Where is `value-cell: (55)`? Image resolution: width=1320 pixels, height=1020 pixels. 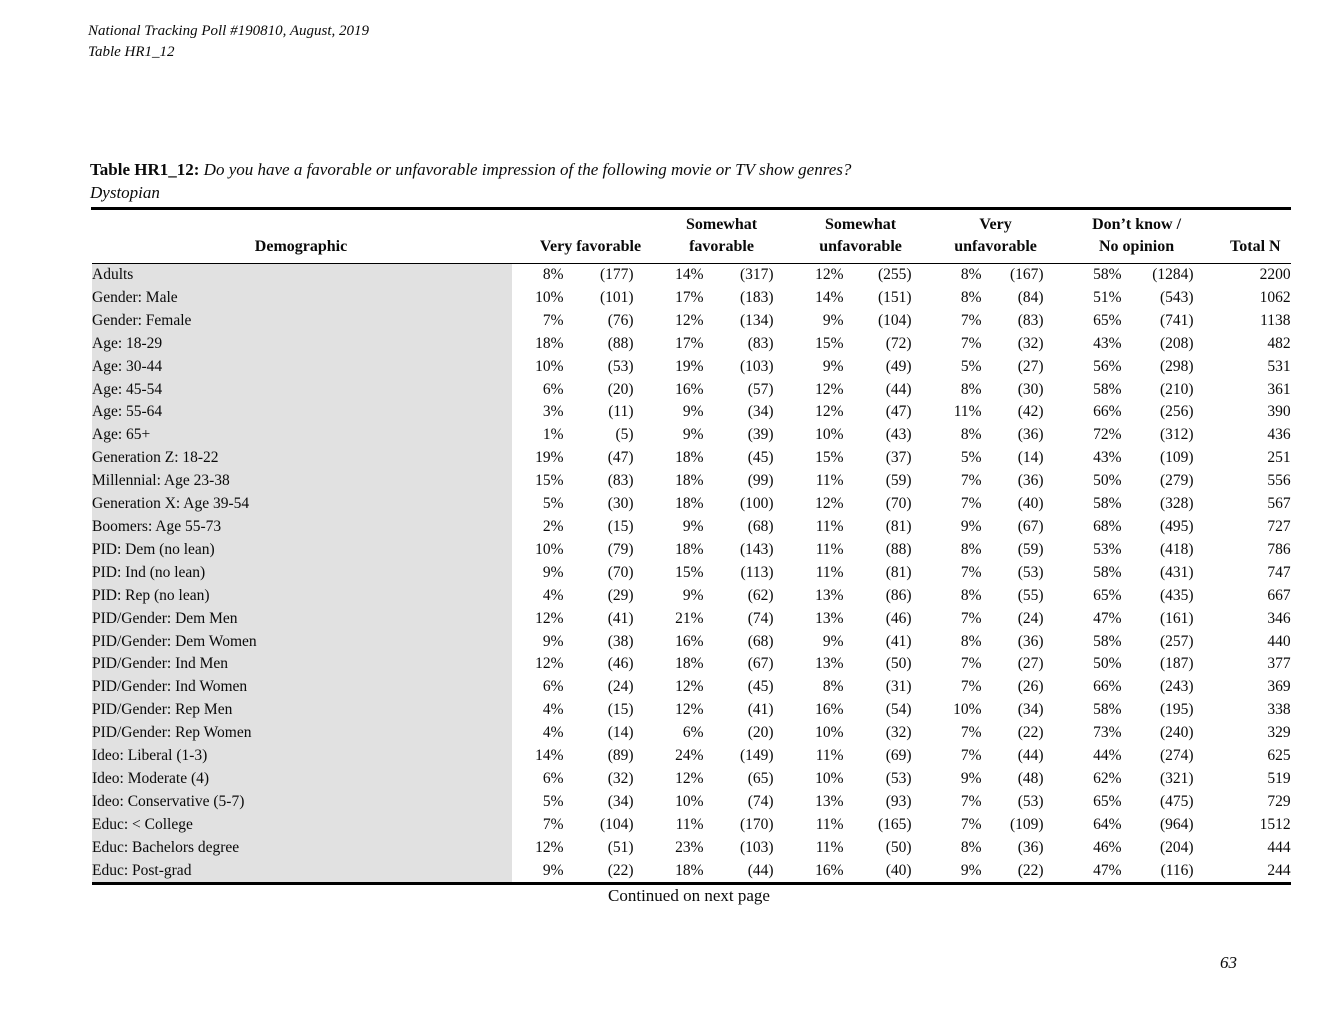 value-cell: (55) is located at coordinates (1030, 595).